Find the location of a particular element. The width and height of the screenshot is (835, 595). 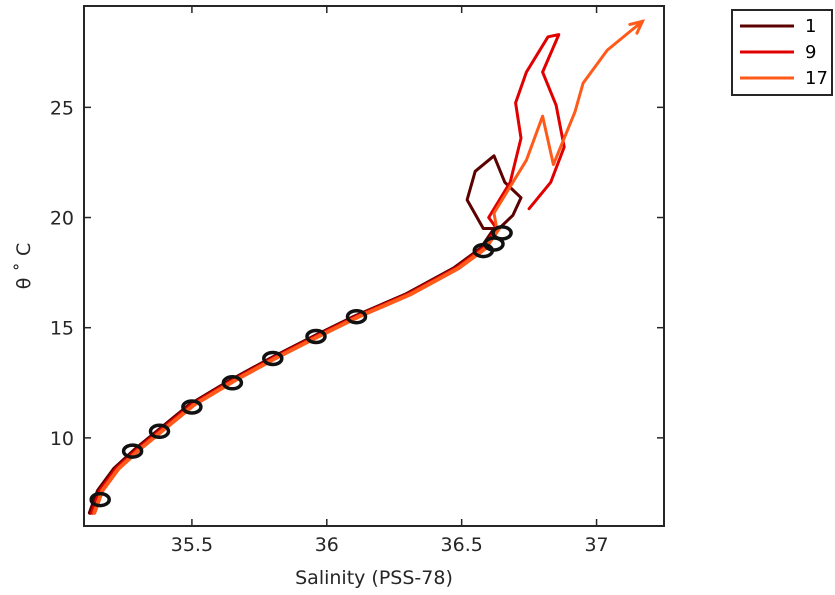

y-tick-label: 25 is located at coordinates (62, 108).